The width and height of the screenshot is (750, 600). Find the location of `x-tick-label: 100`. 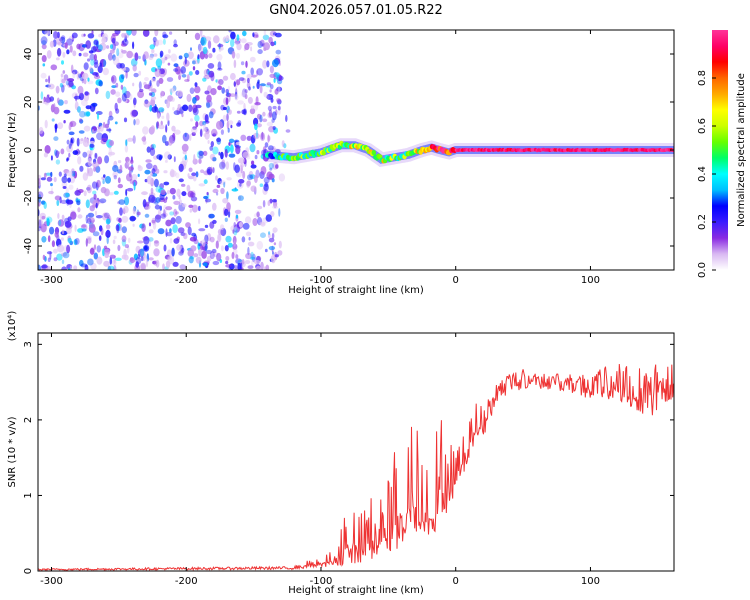

x-tick-label: 100 is located at coordinates (590, 581).